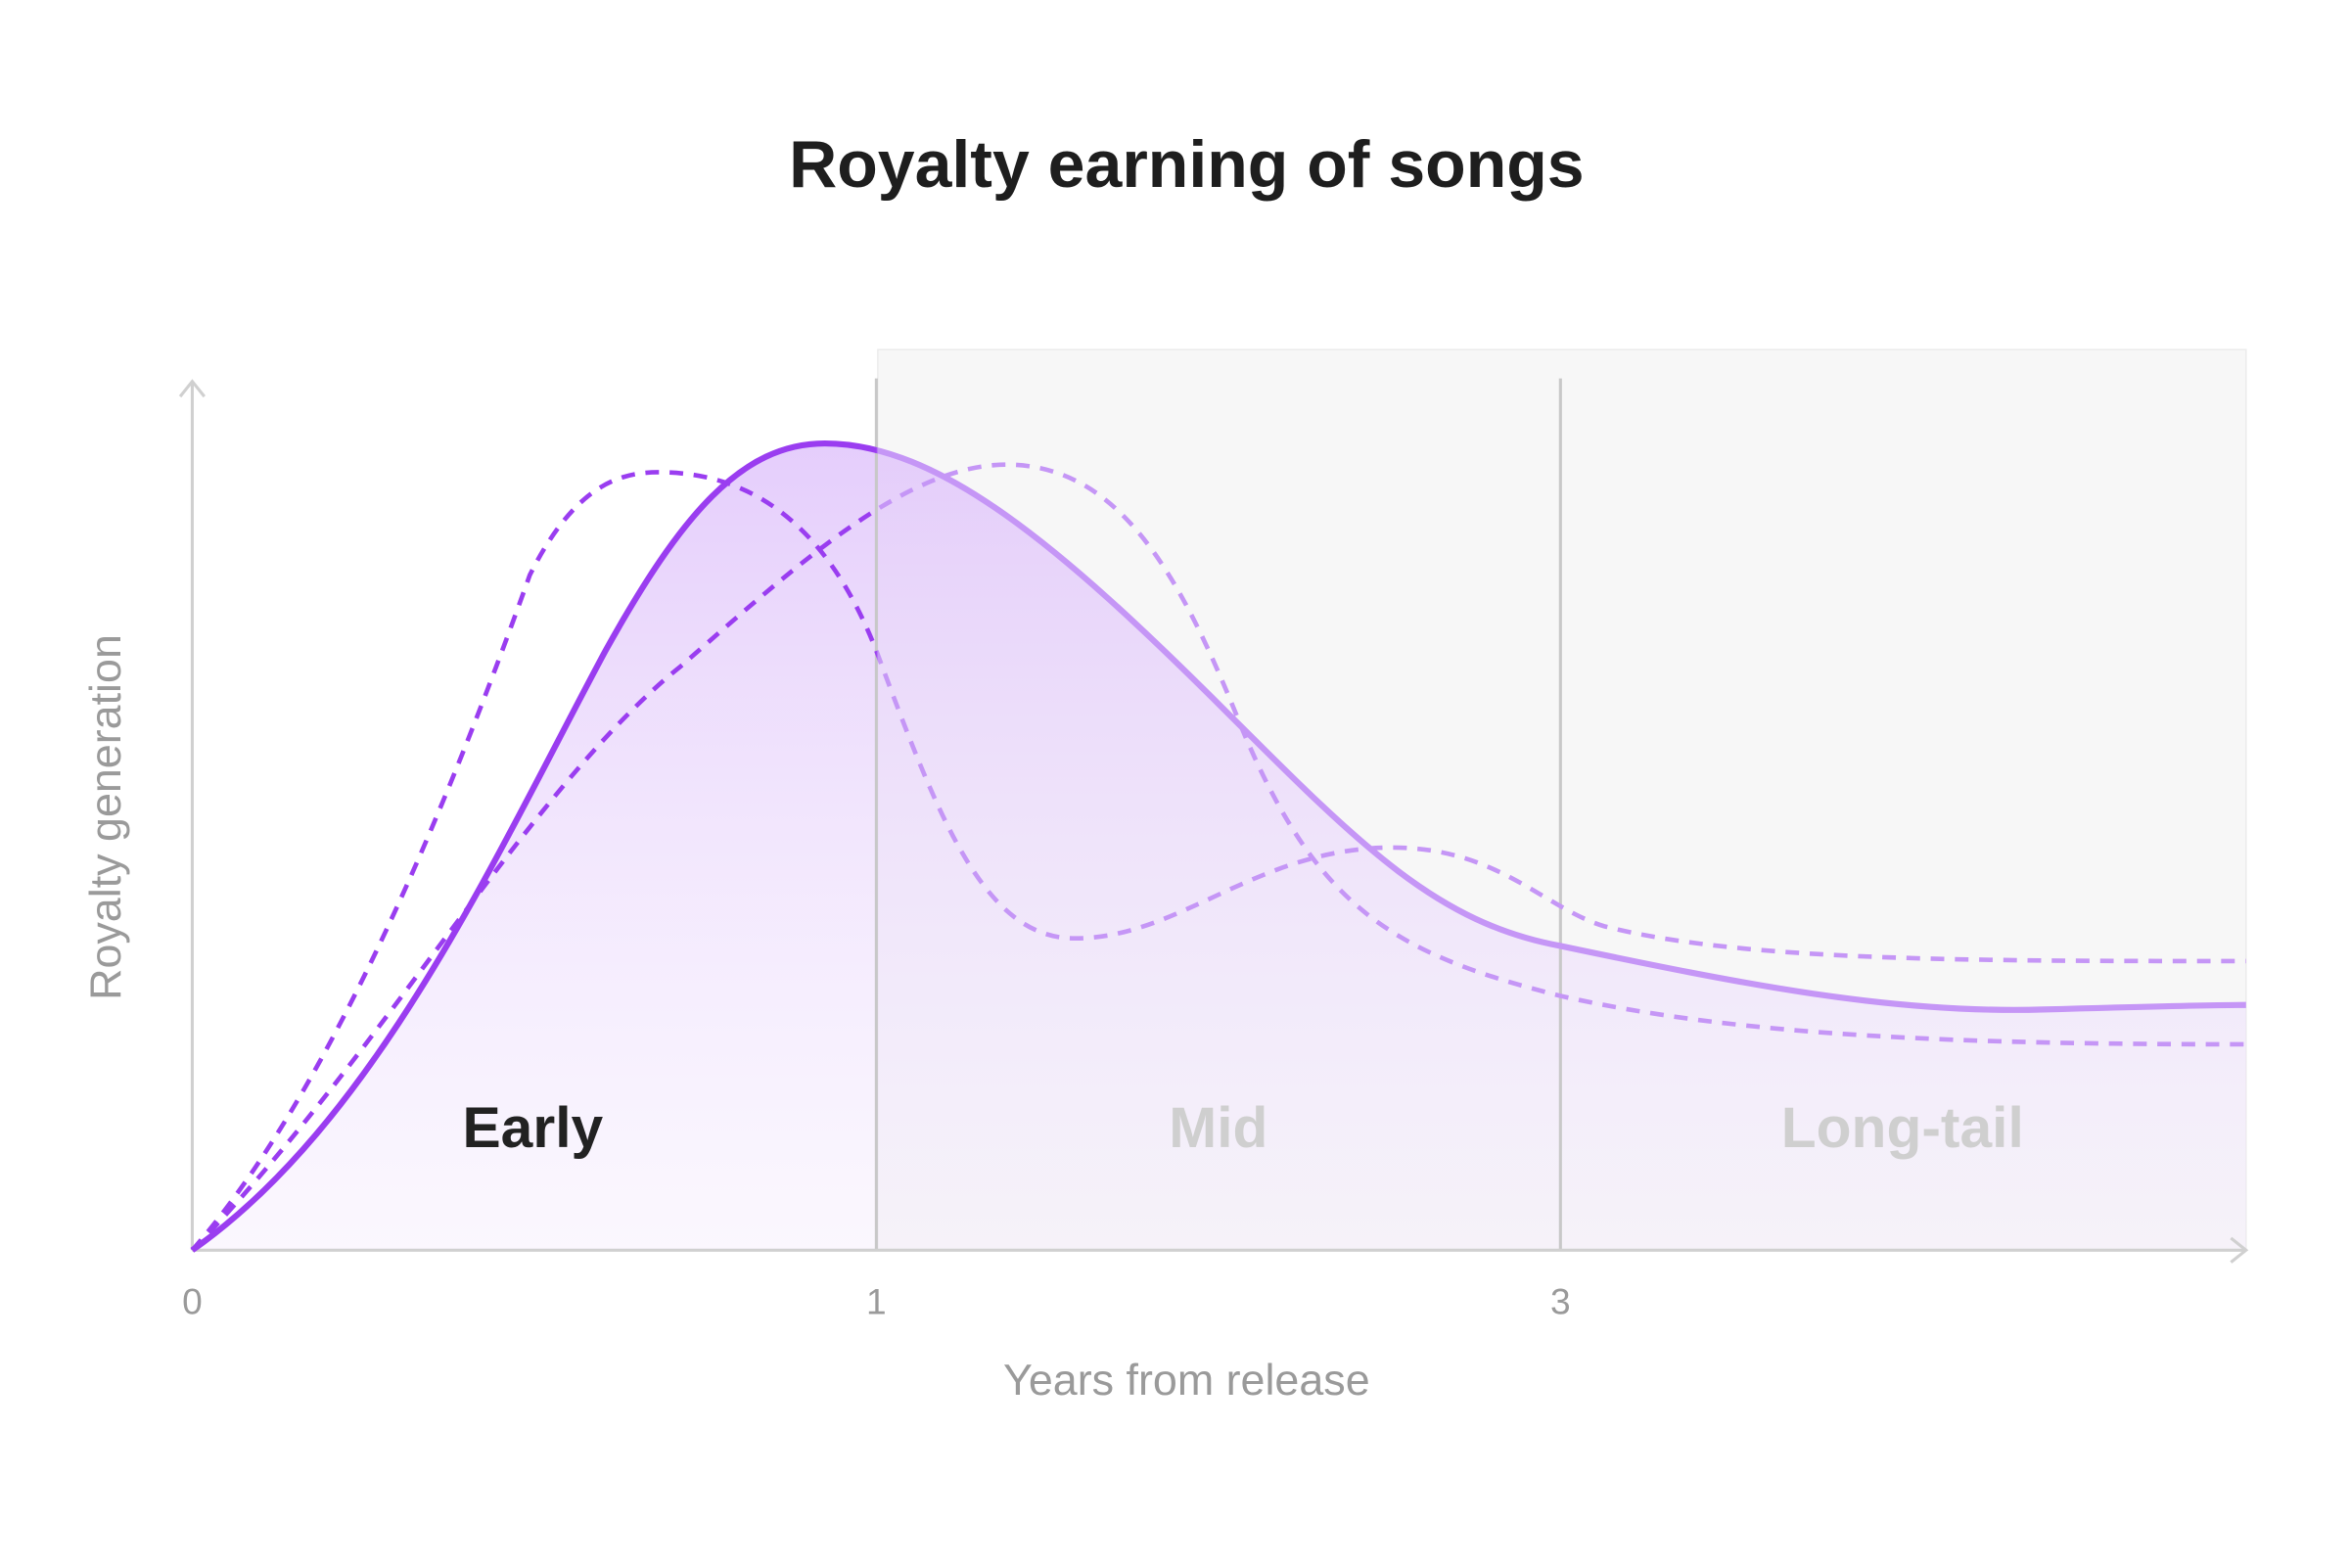 The image size is (2349, 1568). What do you see at coordinates (1187, 164) in the screenshot?
I see `chart-title: Royalty earning of songs` at bounding box center [1187, 164].